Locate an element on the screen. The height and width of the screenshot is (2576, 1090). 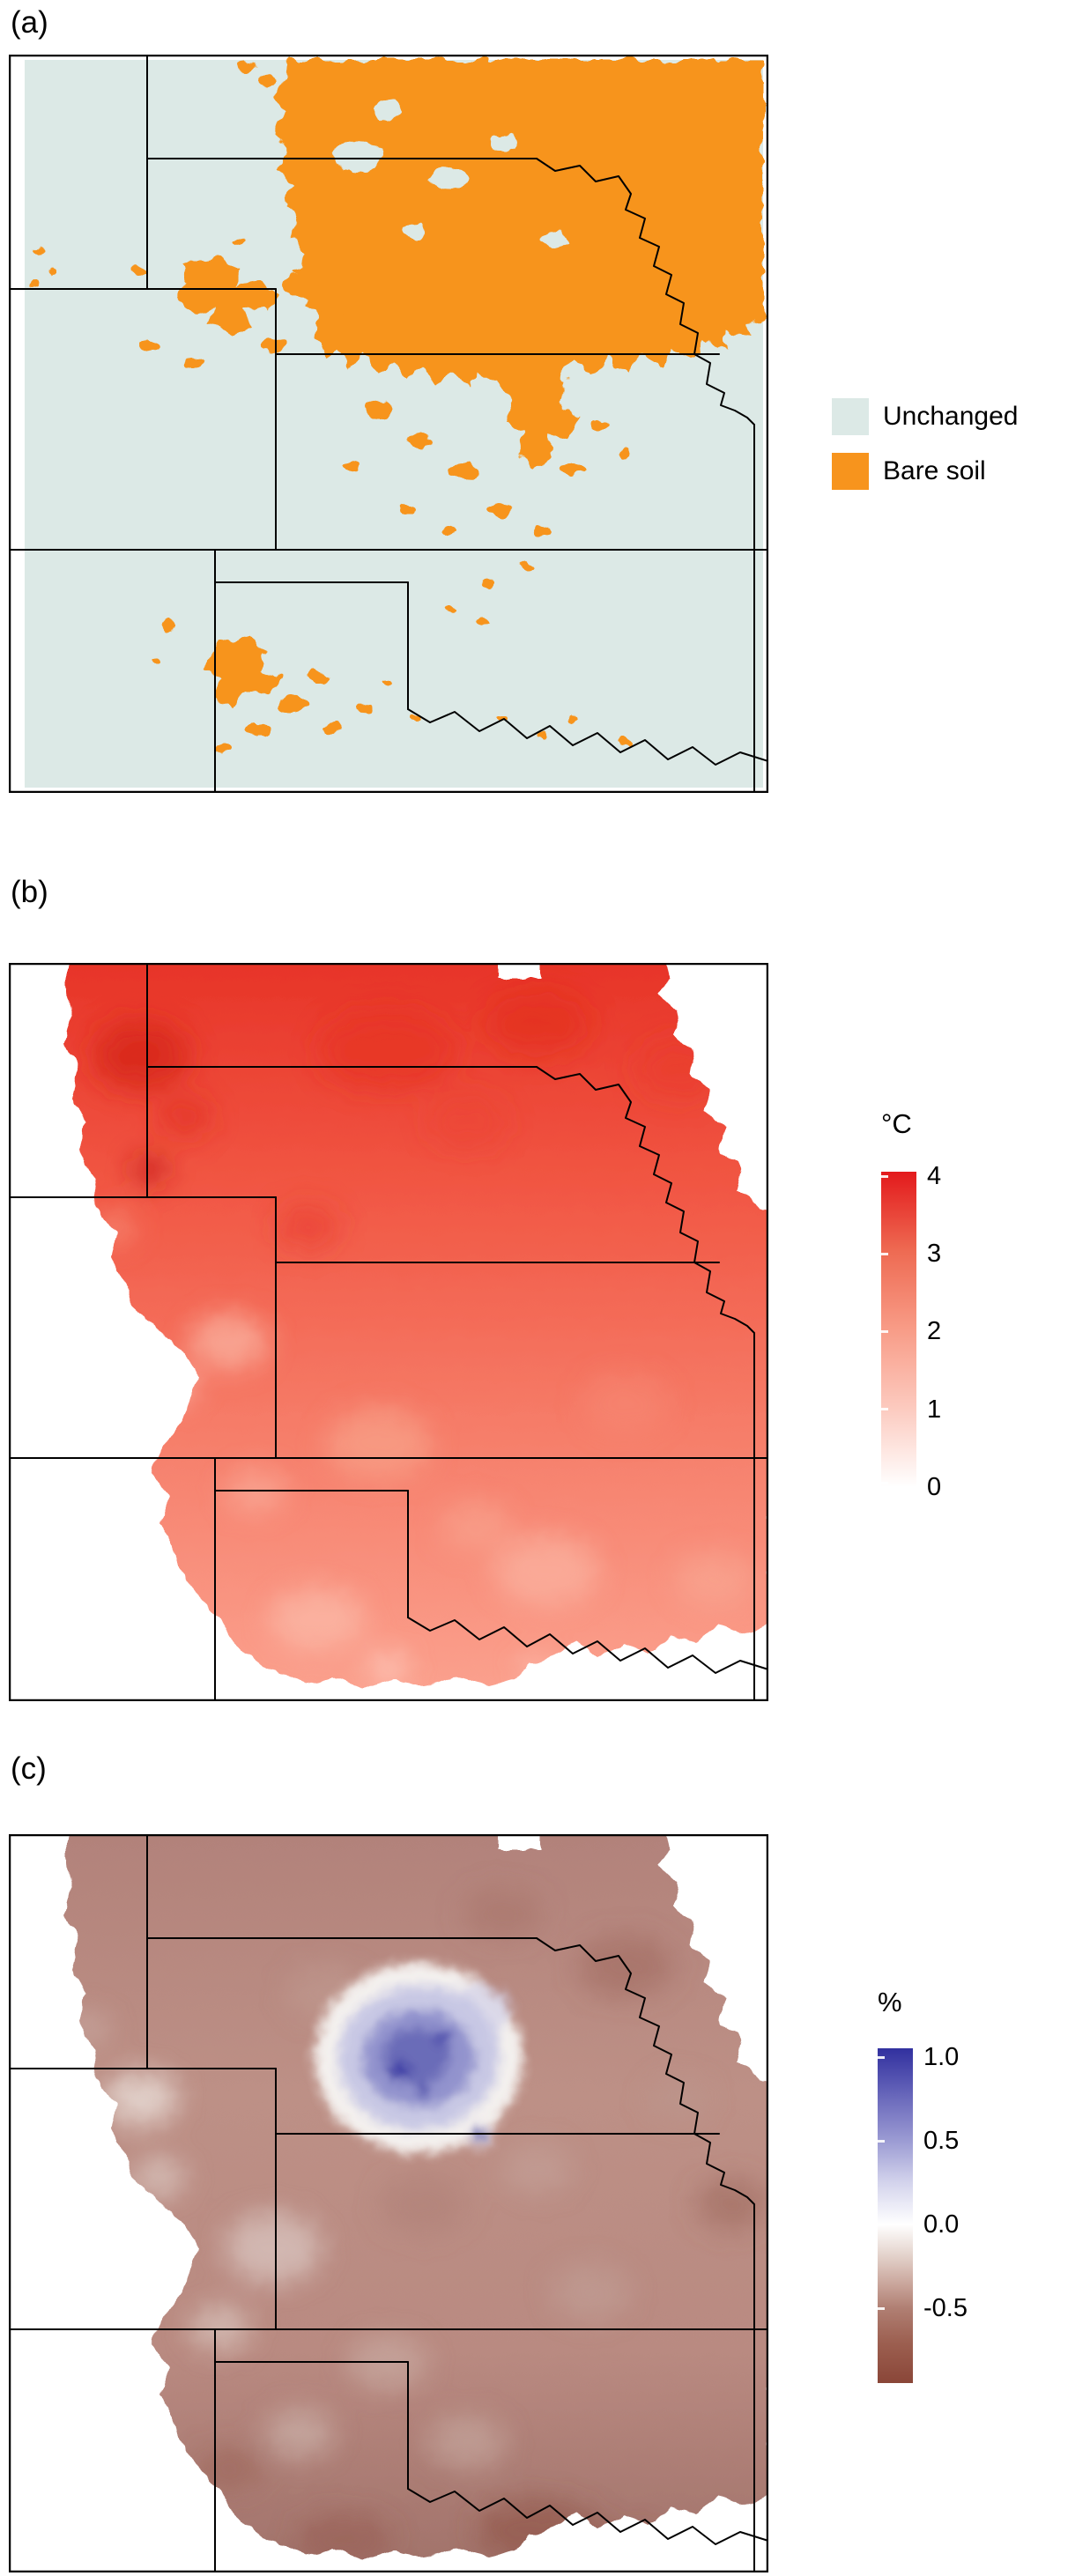
unchanged-swatch is located at coordinates (850, 417).